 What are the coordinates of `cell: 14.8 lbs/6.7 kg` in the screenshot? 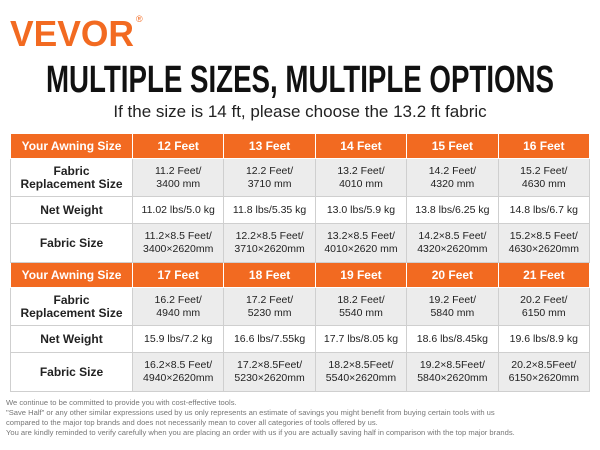 It's located at (544, 210).